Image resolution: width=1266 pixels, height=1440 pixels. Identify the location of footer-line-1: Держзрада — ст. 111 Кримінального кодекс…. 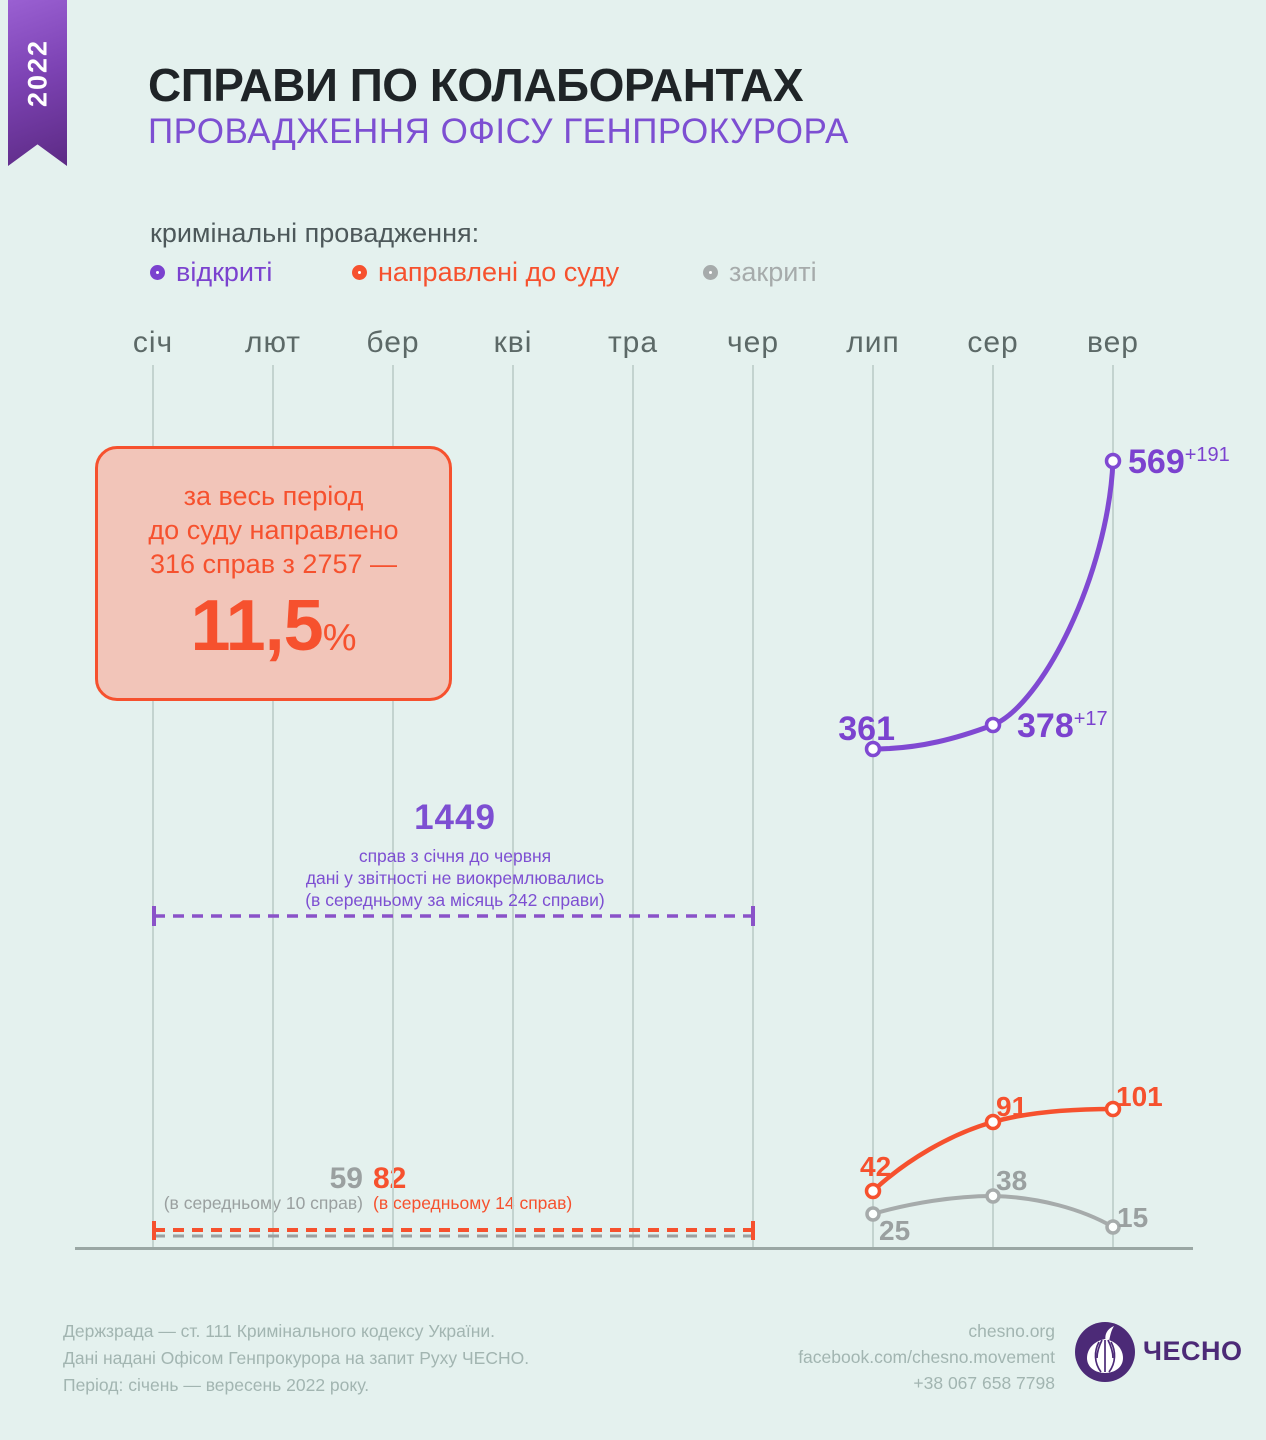
(279, 1331).